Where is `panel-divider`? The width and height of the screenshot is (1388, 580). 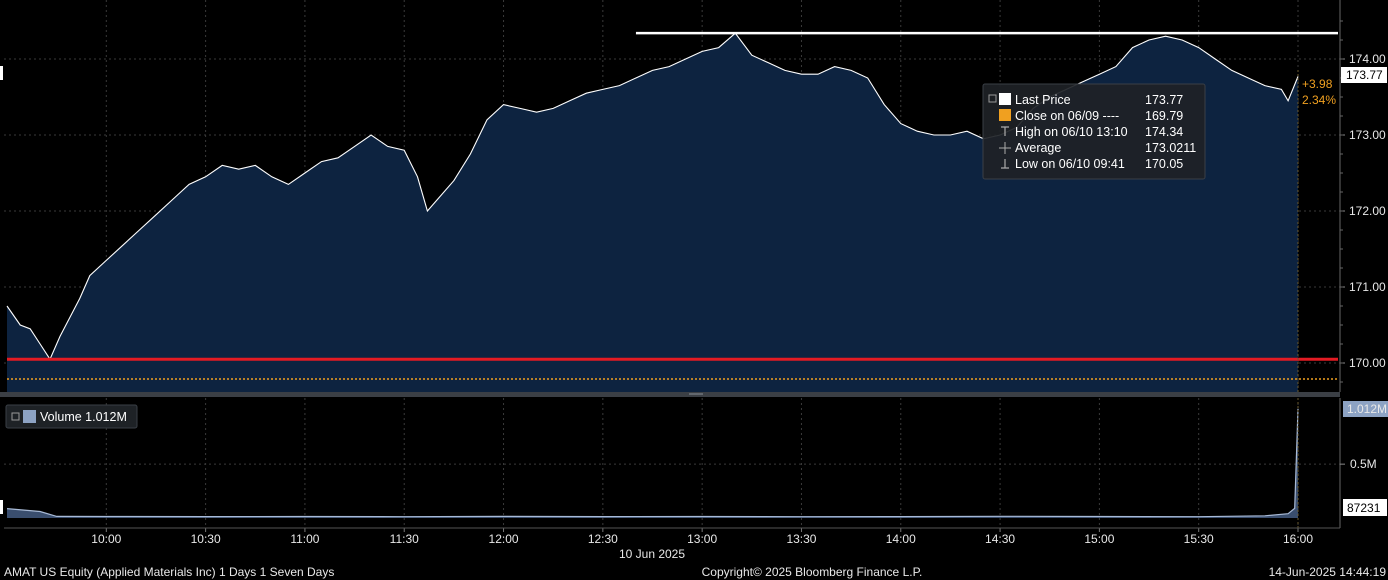
panel-divider is located at coordinates (670, 394).